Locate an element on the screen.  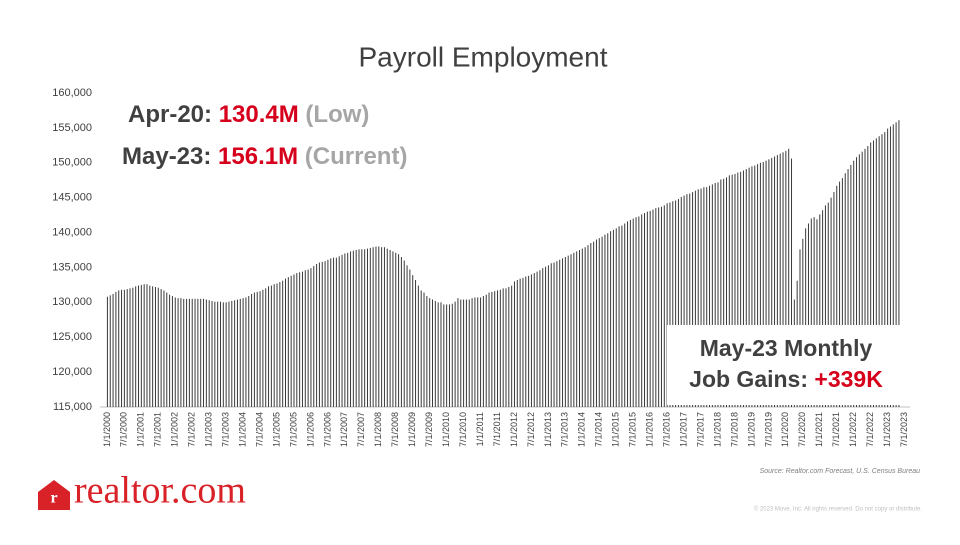
x-tick-label: 7/1/2022 is located at coordinates (870, 429).